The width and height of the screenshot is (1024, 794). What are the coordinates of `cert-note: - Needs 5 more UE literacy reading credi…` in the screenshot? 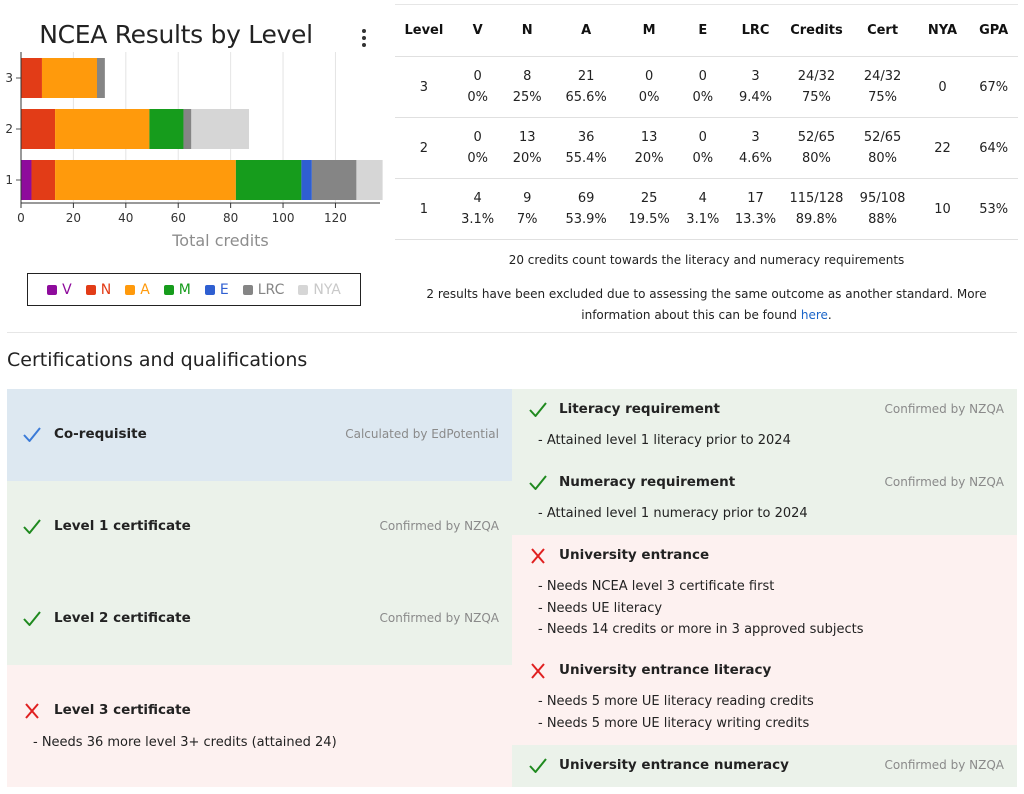 It's located at (676, 701).